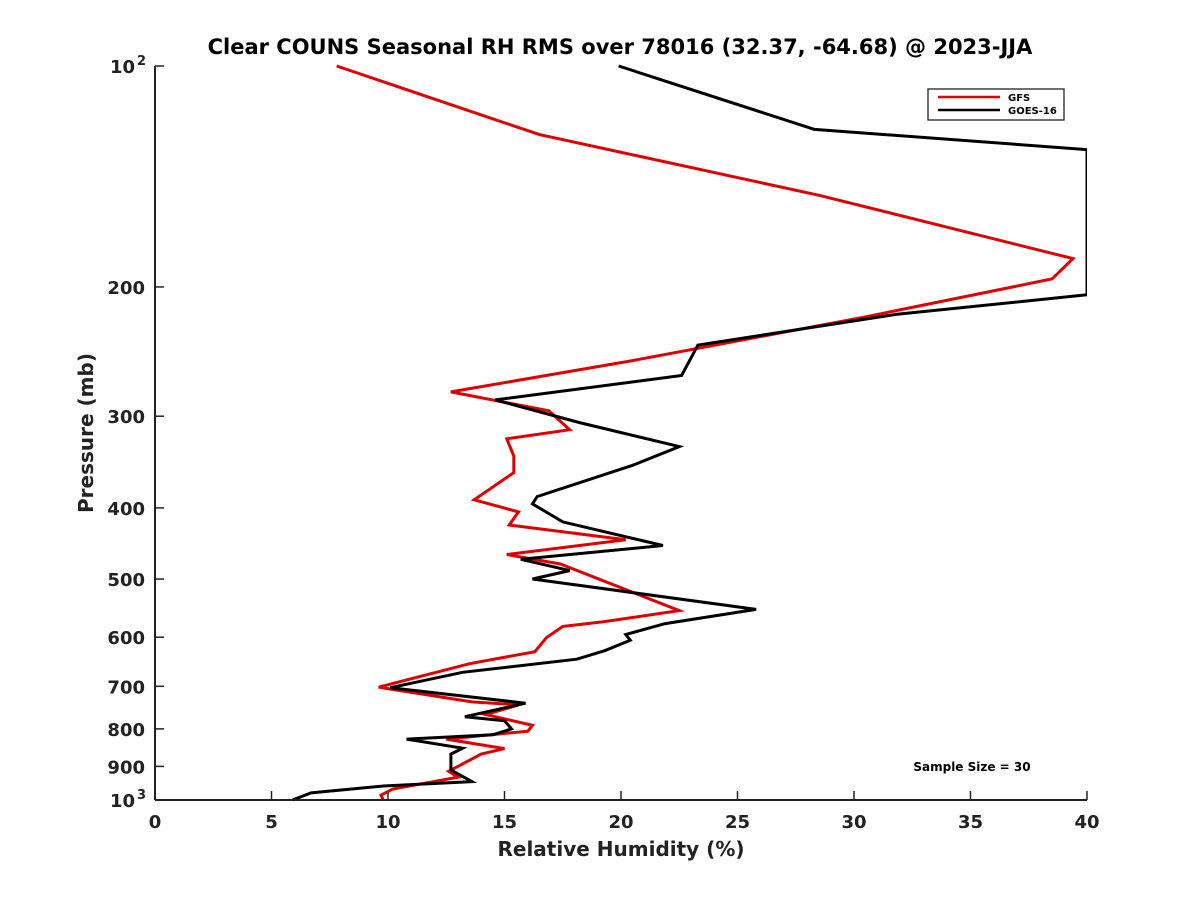 The height and width of the screenshot is (900, 1200). What do you see at coordinates (1086, 822) in the screenshot?
I see `x-tick-label: 40` at bounding box center [1086, 822].